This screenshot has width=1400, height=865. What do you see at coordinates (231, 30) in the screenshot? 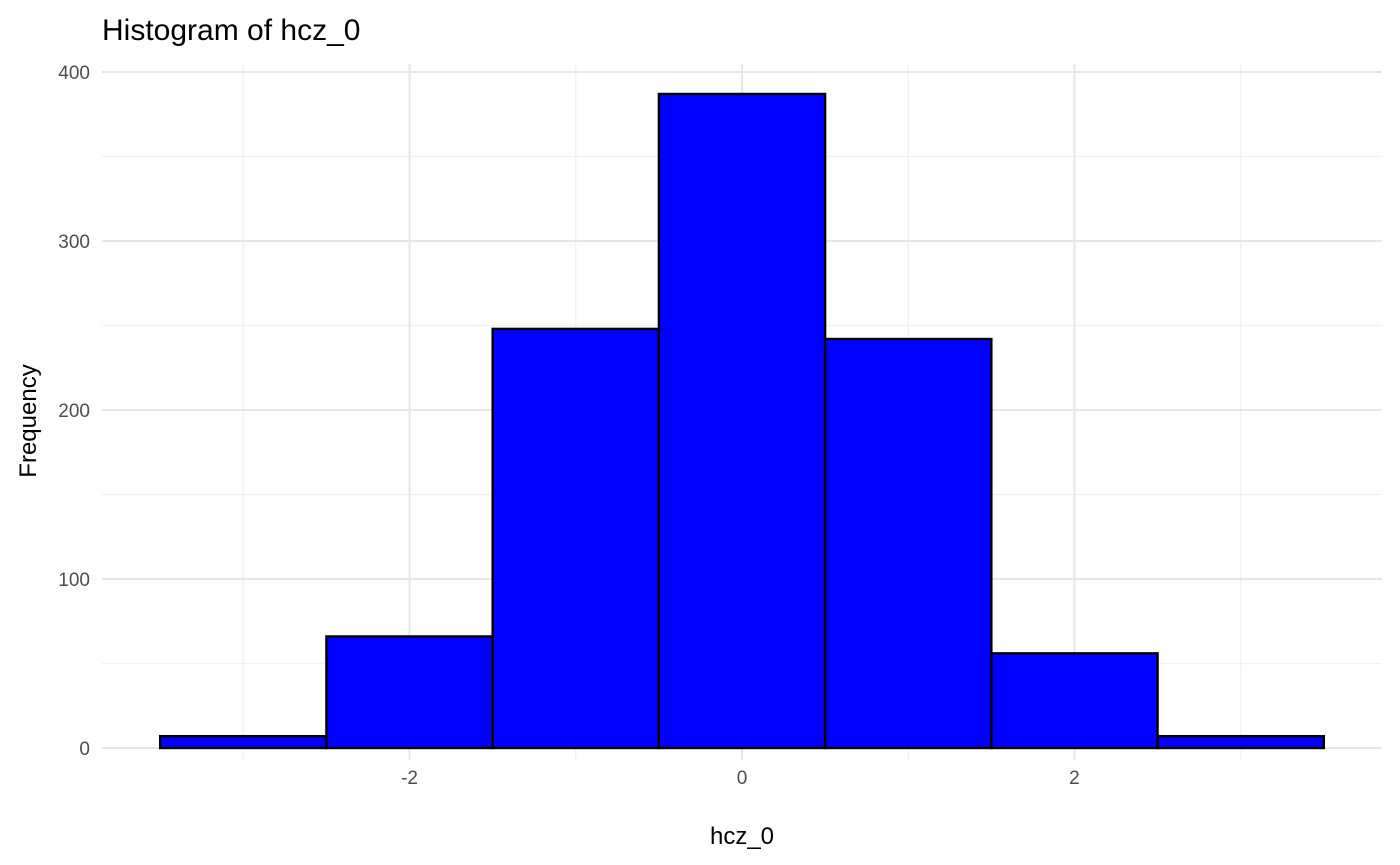
I see `chart-title: Histogram of hcz_0` at bounding box center [231, 30].